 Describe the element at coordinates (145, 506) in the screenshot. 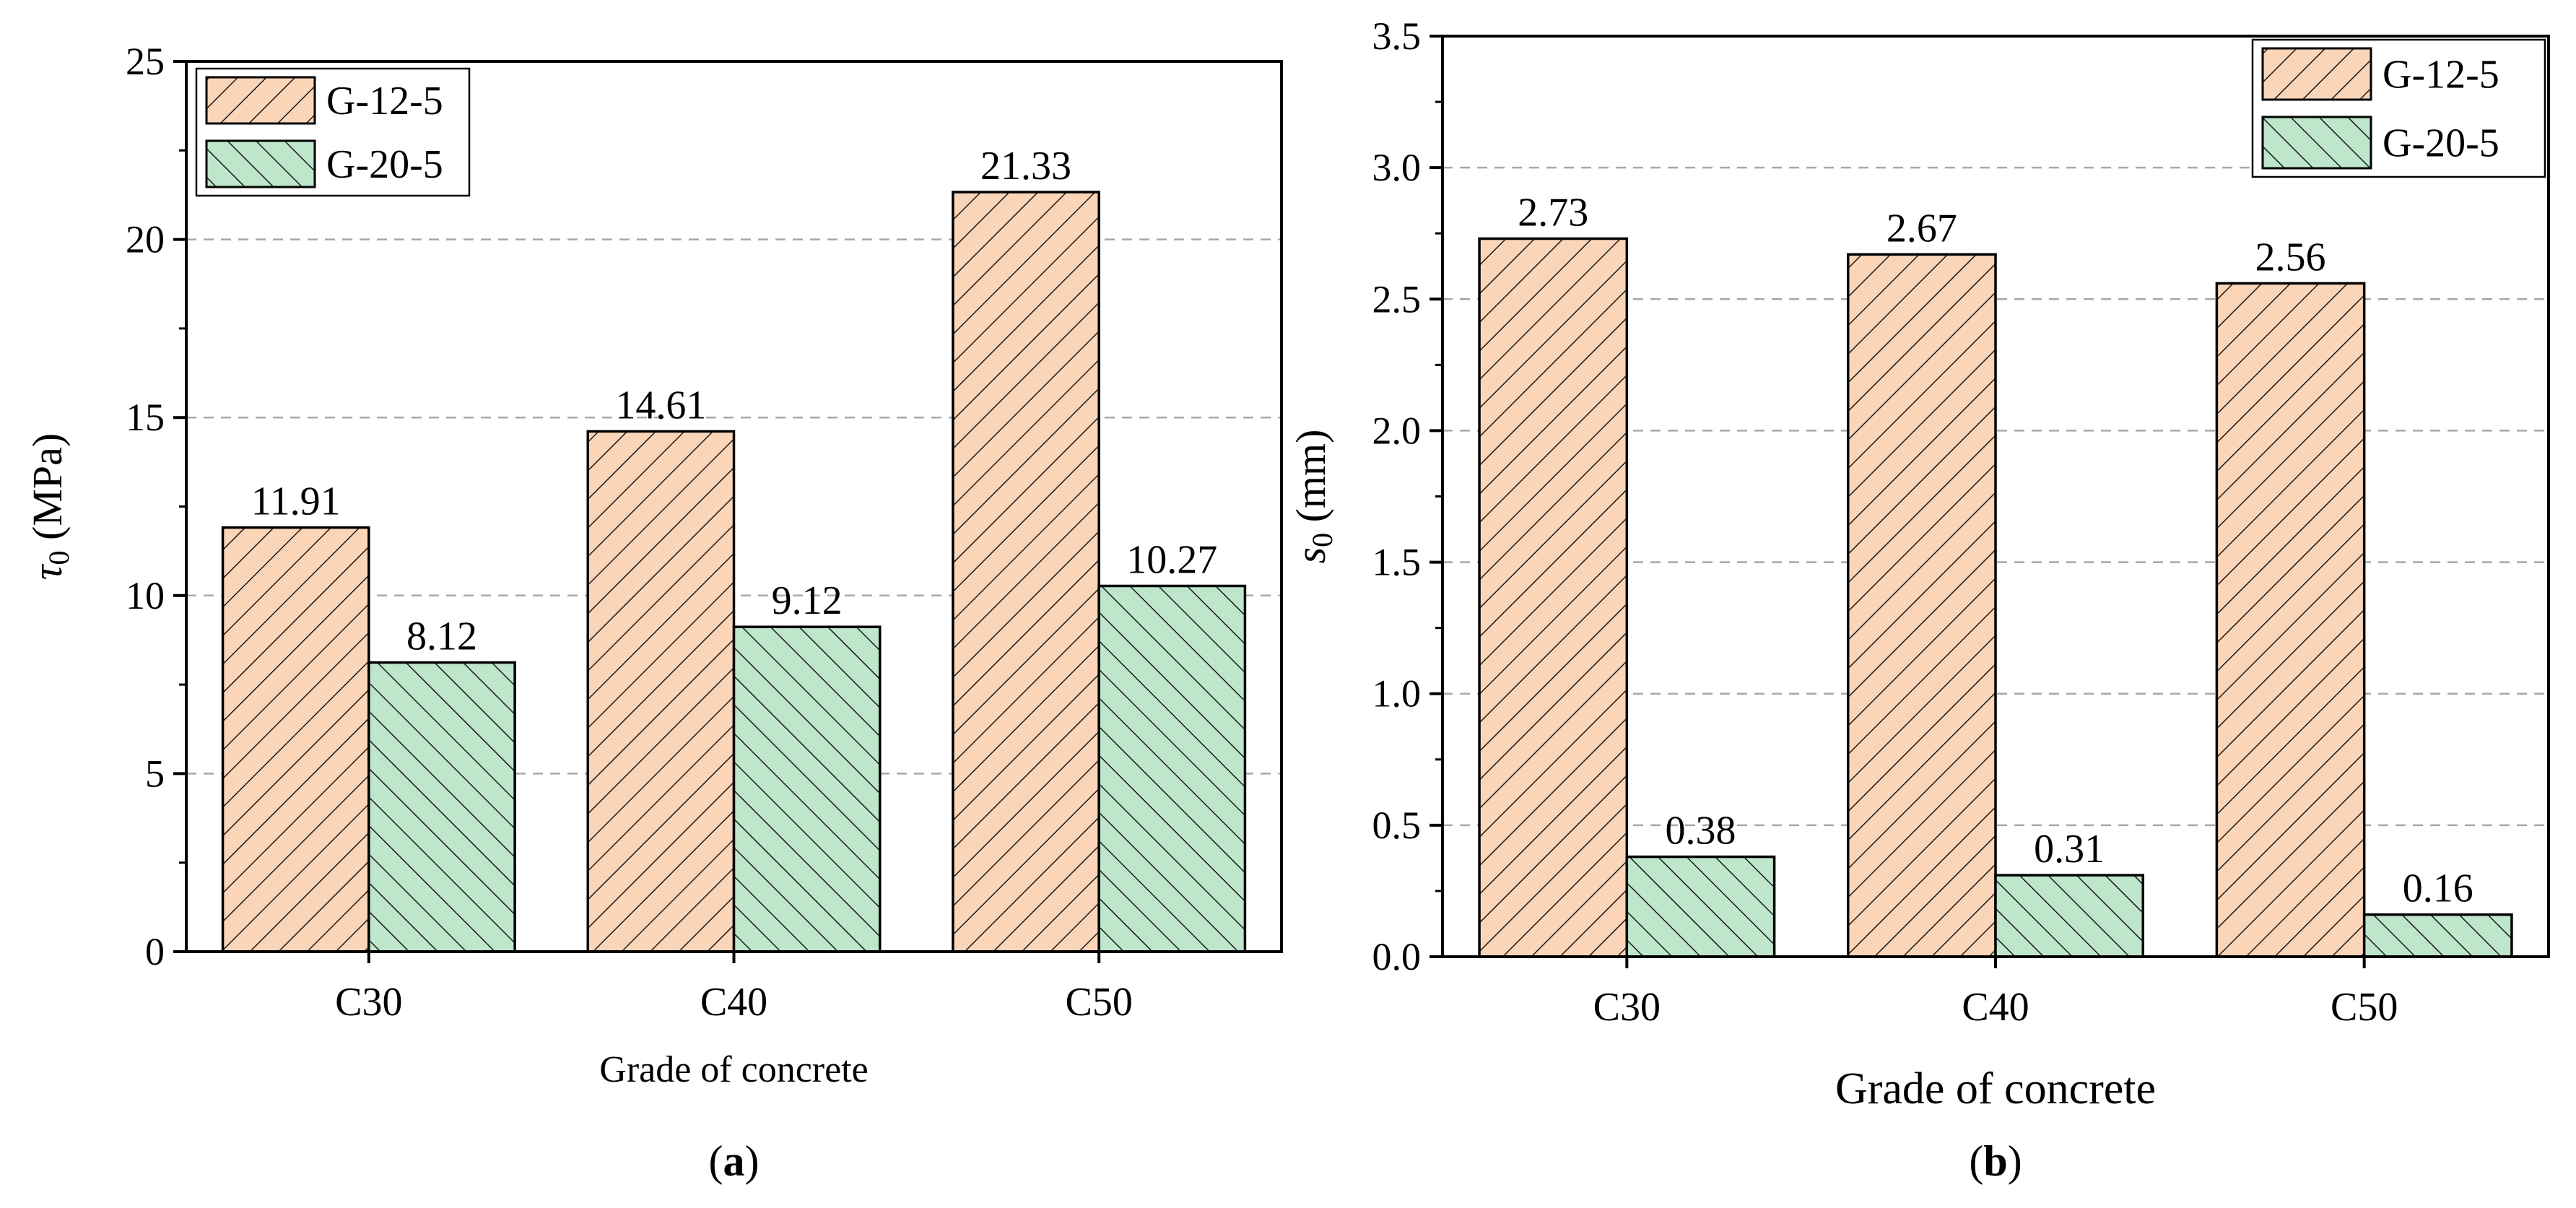

I see `y-tick-labels: 0 5 10 15 20 25` at that location.